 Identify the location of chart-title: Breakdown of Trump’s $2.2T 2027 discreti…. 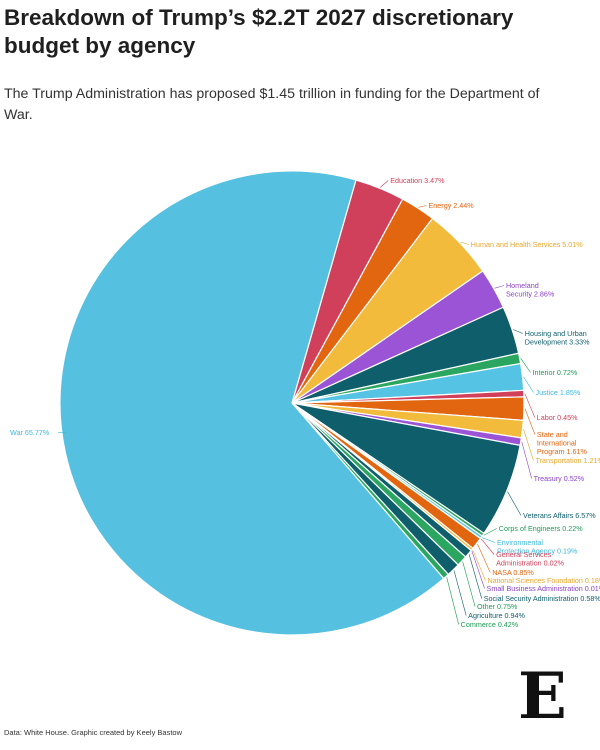
(259, 31).